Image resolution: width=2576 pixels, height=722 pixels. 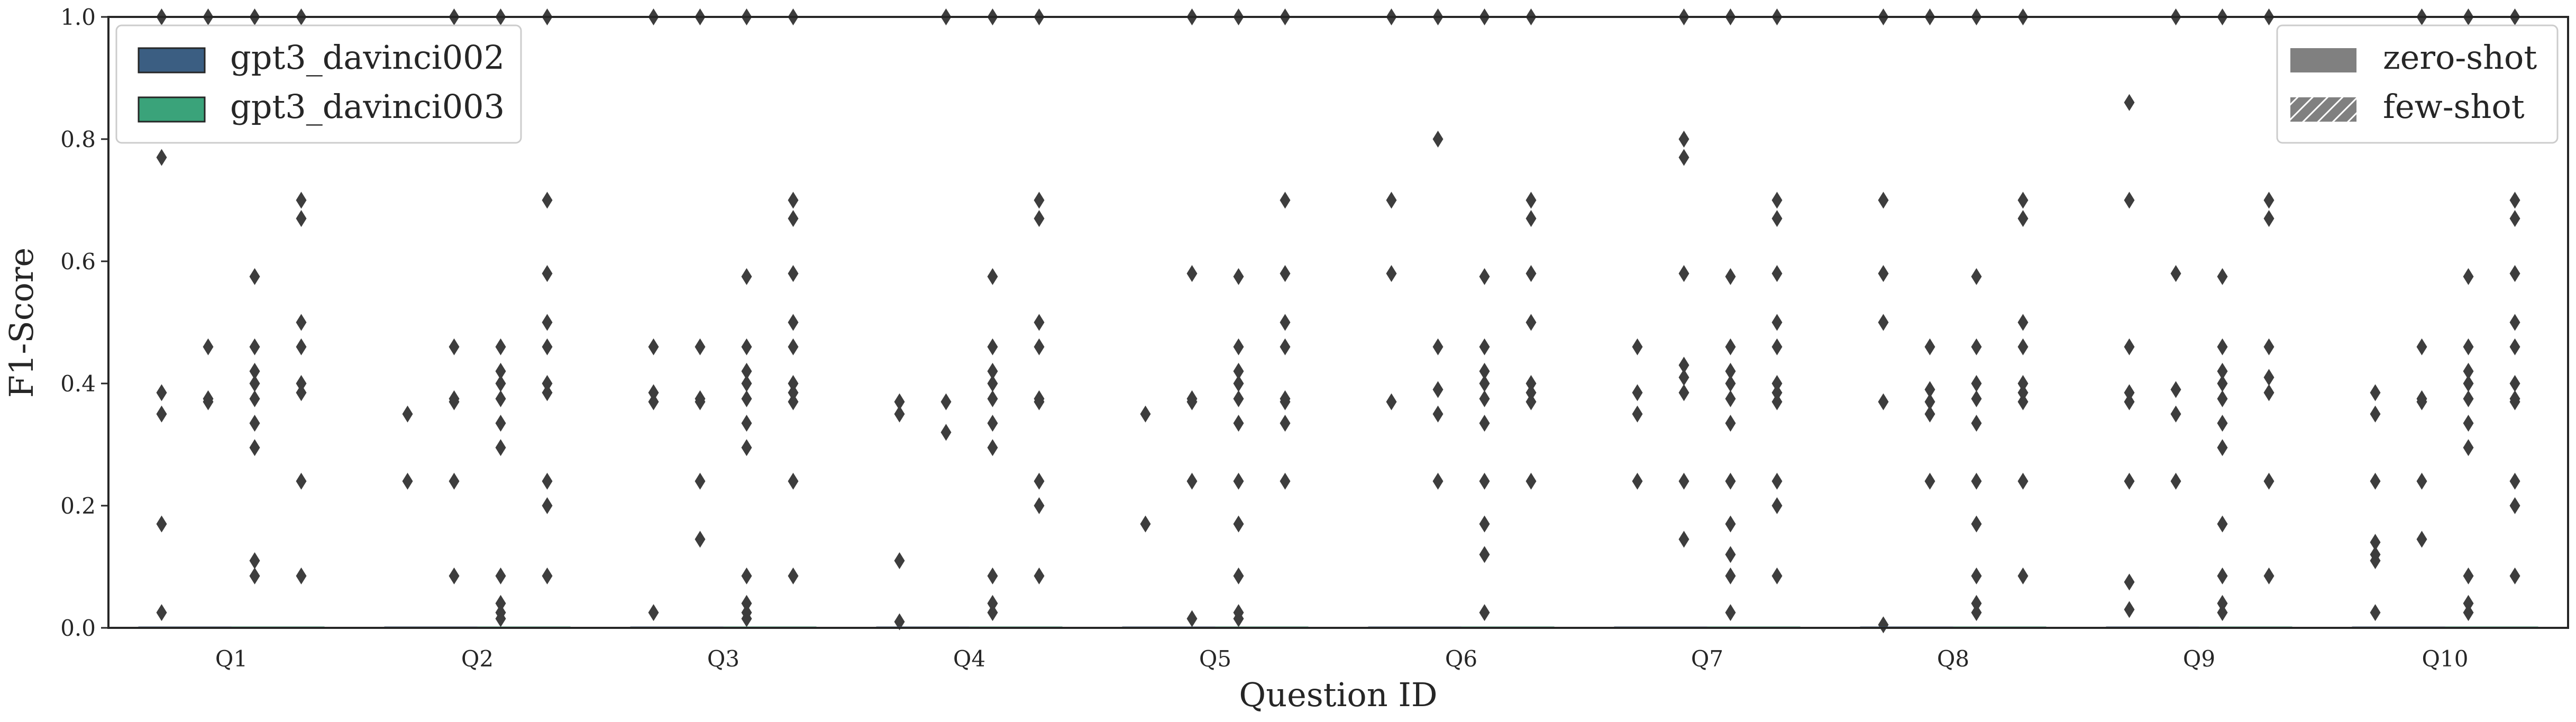 What do you see at coordinates (2199, 659) in the screenshot?
I see `x-tick-label-q9: Q9` at bounding box center [2199, 659].